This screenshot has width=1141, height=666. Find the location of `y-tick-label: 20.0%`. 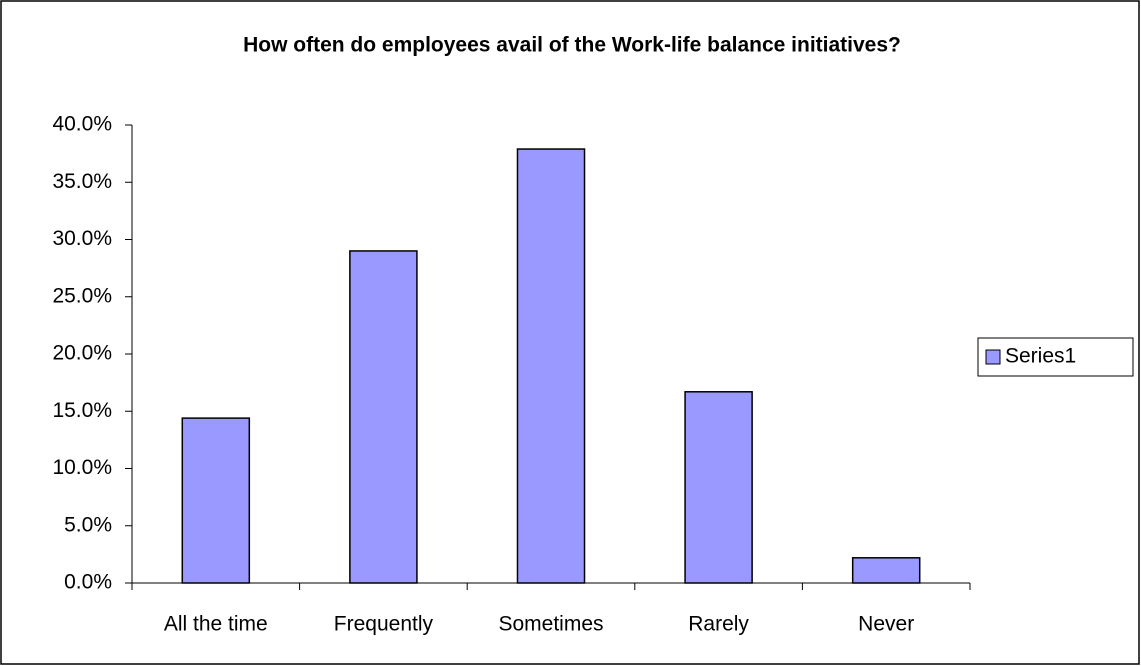

y-tick-label: 20.0% is located at coordinates (82, 353).